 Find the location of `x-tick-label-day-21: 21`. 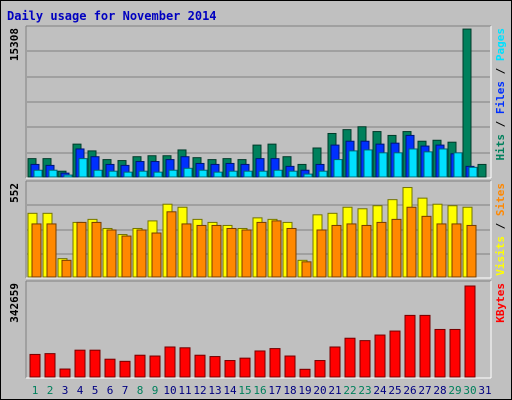

x-tick-label-day-21: 21 is located at coordinates (334, 390).